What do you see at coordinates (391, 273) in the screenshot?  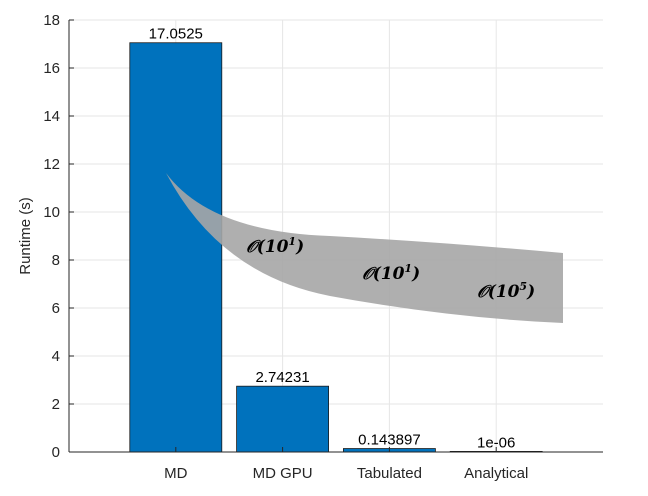 I see `annotation-label-2: 𝒪(101)` at bounding box center [391, 273].